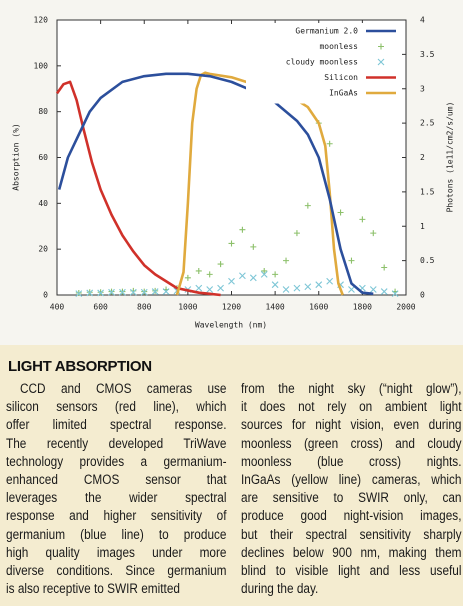 The image size is (463, 606). What do you see at coordinates (45, 295) in the screenshot?
I see `y-tick-label: 0` at bounding box center [45, 295].